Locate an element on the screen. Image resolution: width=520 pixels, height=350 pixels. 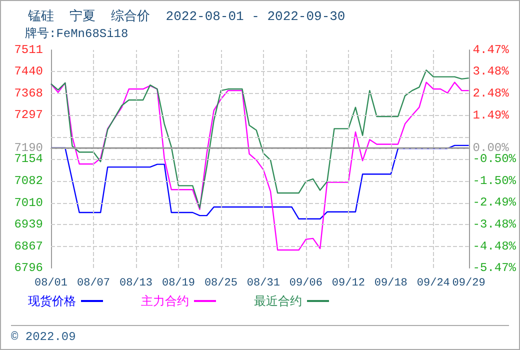
legend-label: 主力合约 is located at coordinates (165, 301).